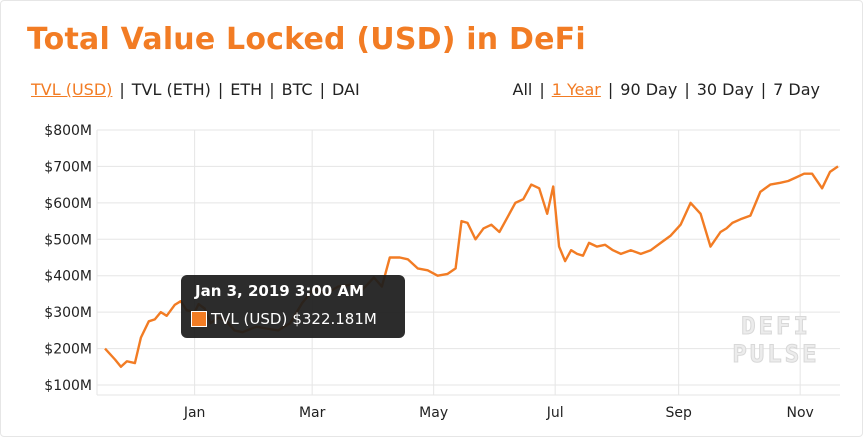 The image size is (865, 439). I want to click on y-tick-label: $400M, so click(68, 277).